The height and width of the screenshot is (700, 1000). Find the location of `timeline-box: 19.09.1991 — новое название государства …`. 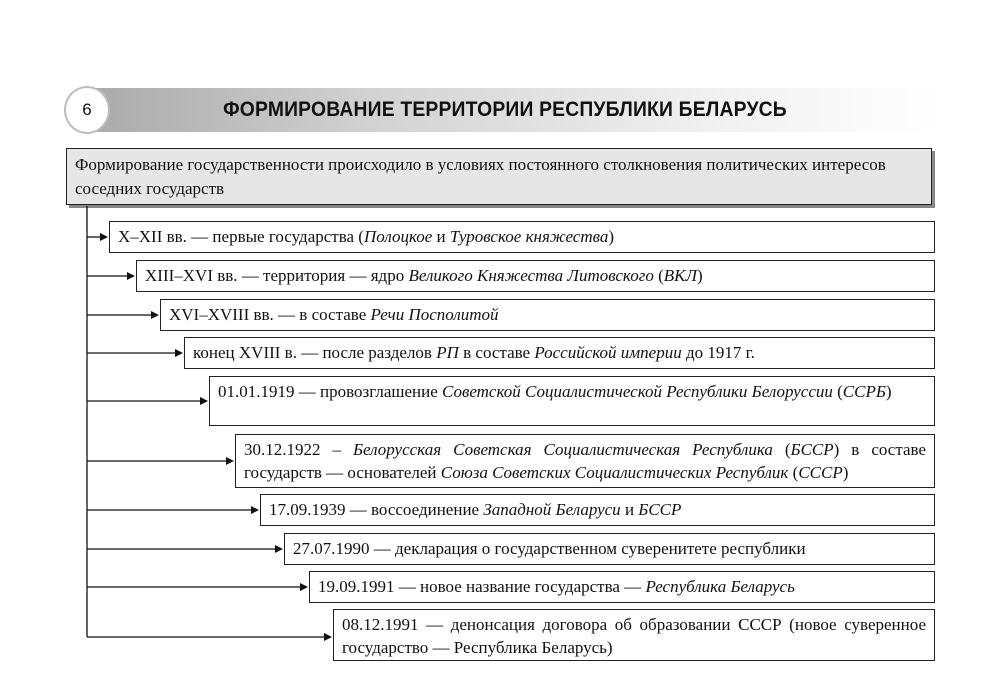

timeline-box: 19.09.1991 — новое название государства … is located at coordinates (622, 587).